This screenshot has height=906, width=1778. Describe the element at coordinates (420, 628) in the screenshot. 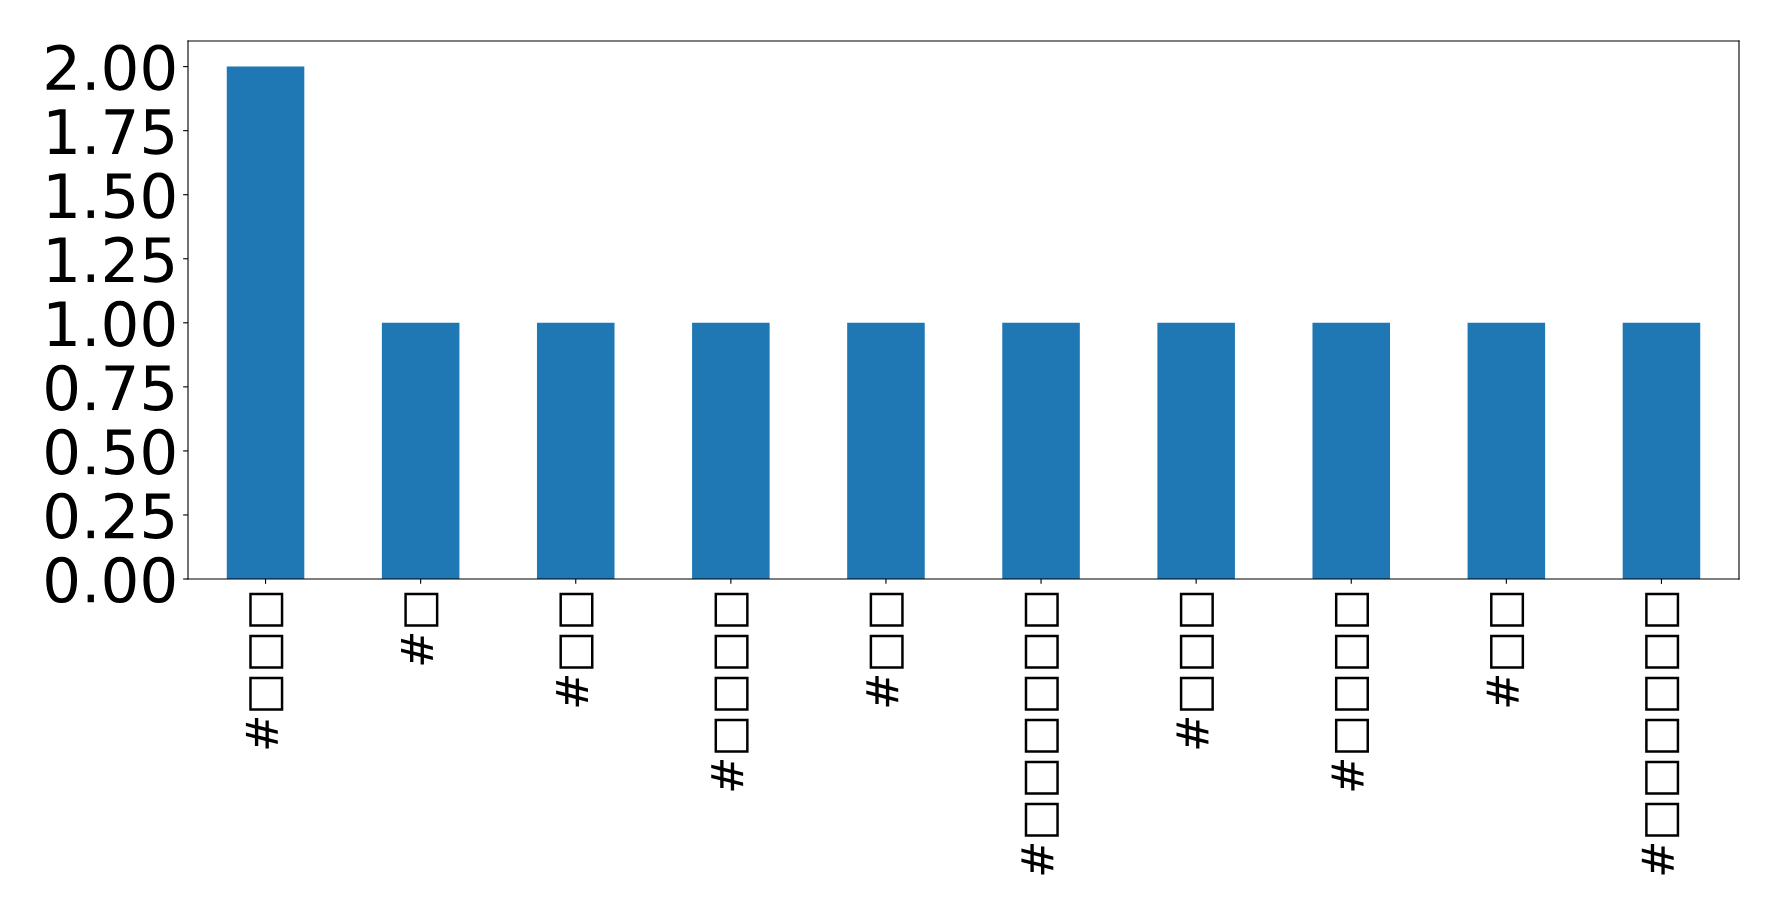

I see `x-tick-label: #□` at that location.